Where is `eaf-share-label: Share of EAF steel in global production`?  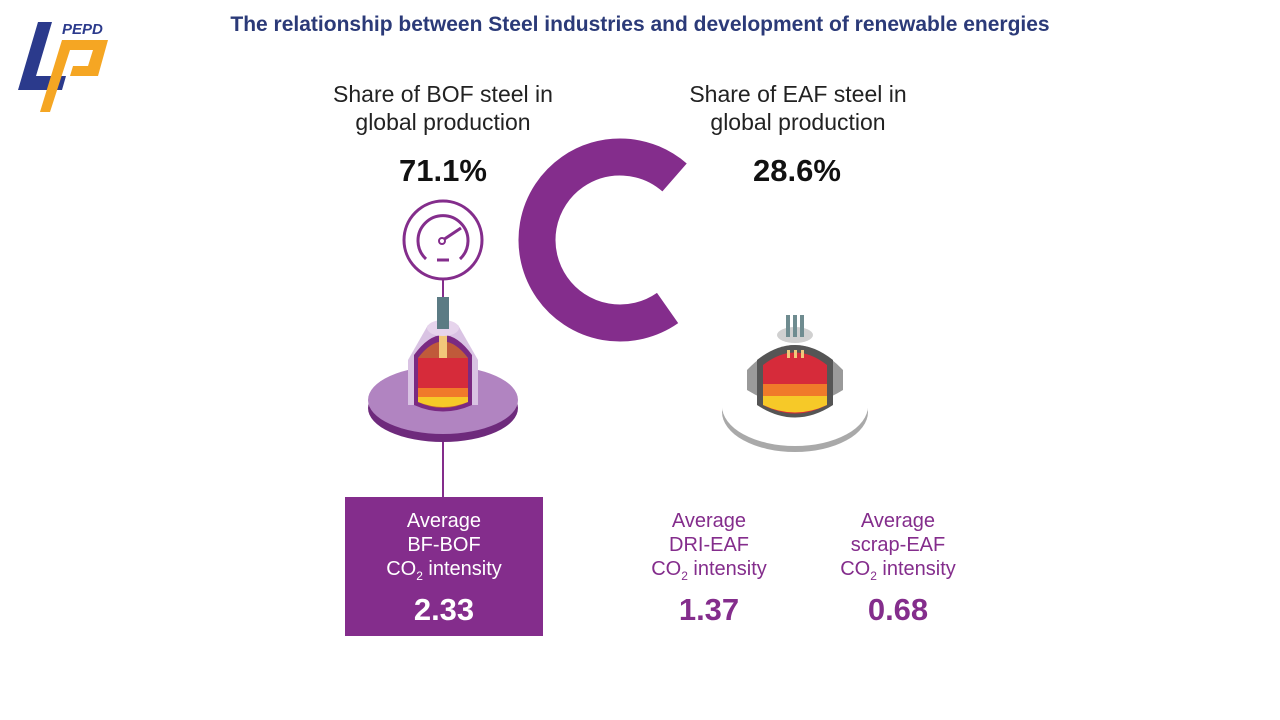 eaf-share-label: Share of EAF steel in global production is located at coordinates (798, 108).